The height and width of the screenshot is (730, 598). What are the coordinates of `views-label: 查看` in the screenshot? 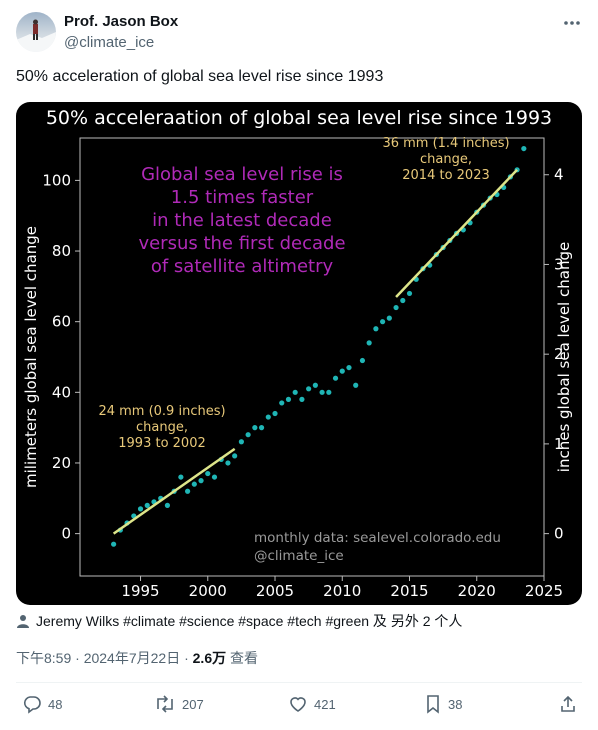 It's located at (242, 658).